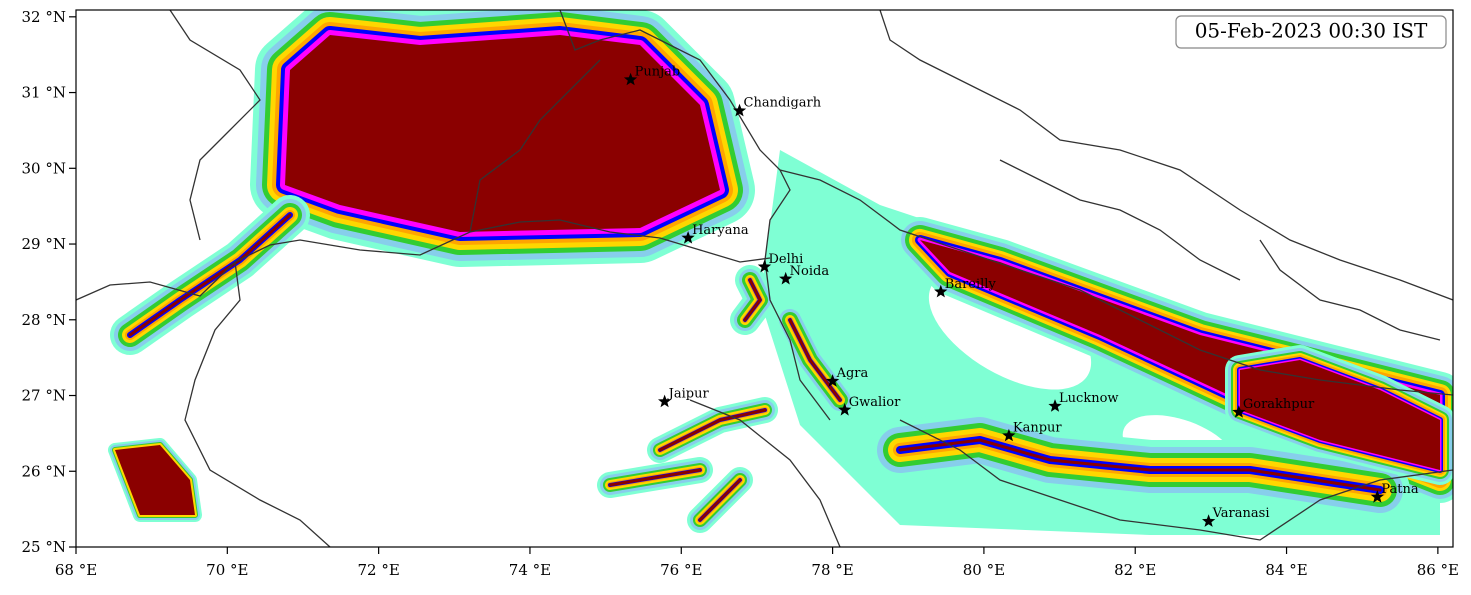 Image resolution: width=1471 pixels, height=595 pixels. Describe the element at coordinates (44, 396) in the screenshot. I see `y-tick-label: 27 °N` at that location.